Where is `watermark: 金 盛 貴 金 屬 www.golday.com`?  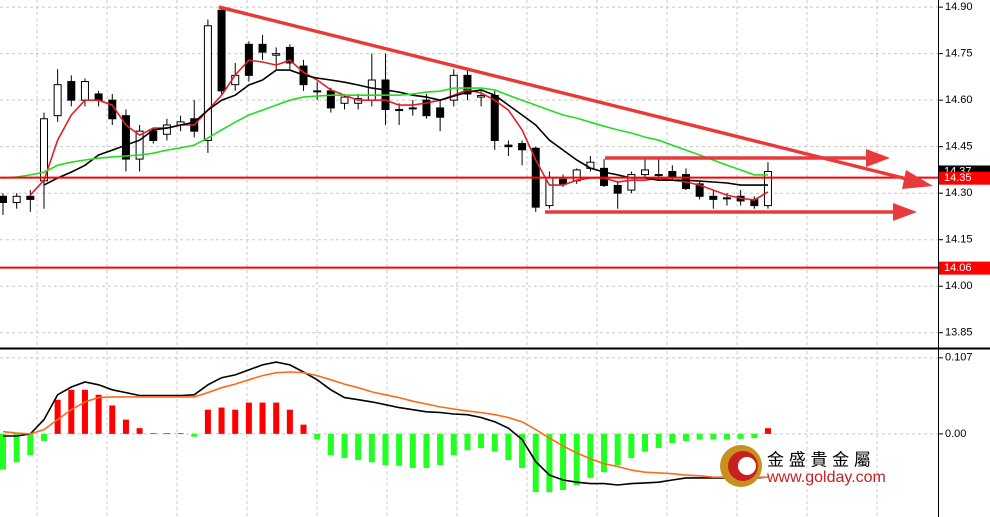
watermark: 金 盛 貴 金 屬 www.golday.com is located at coordinates (803, 466).